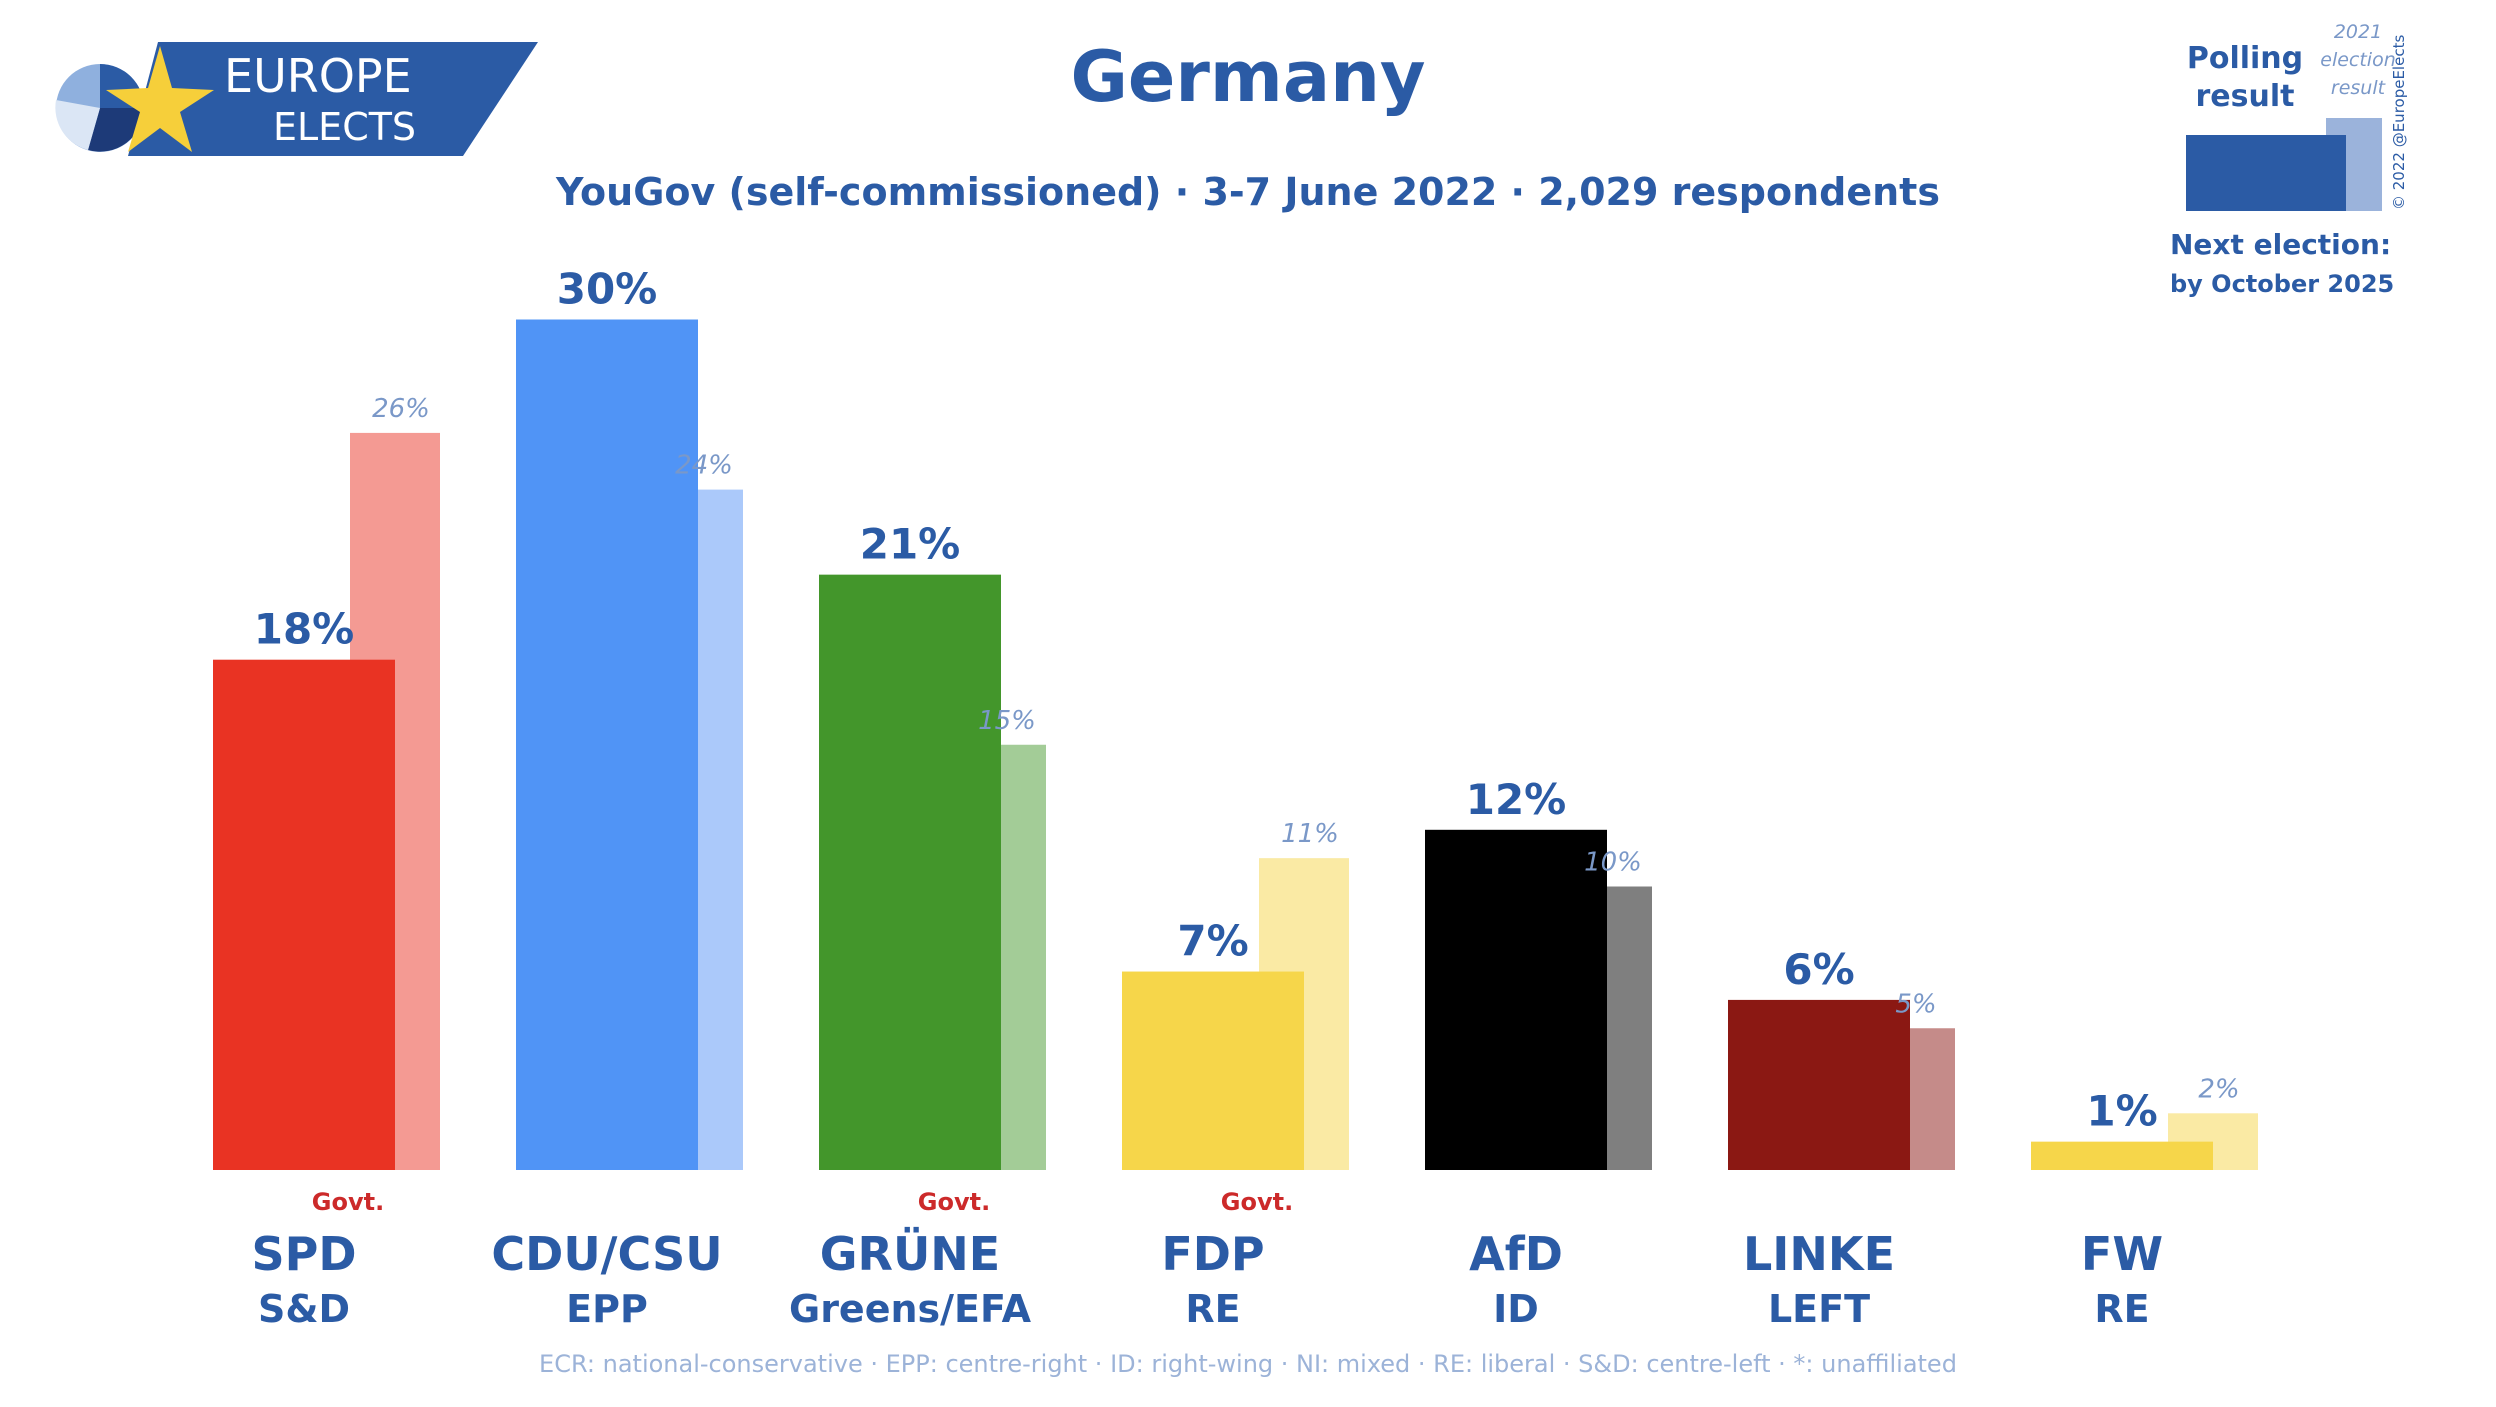 This screenshot has height=1407, width=2496. I want to click on data-label-poll-afd: 12%, so click(1516, 799).